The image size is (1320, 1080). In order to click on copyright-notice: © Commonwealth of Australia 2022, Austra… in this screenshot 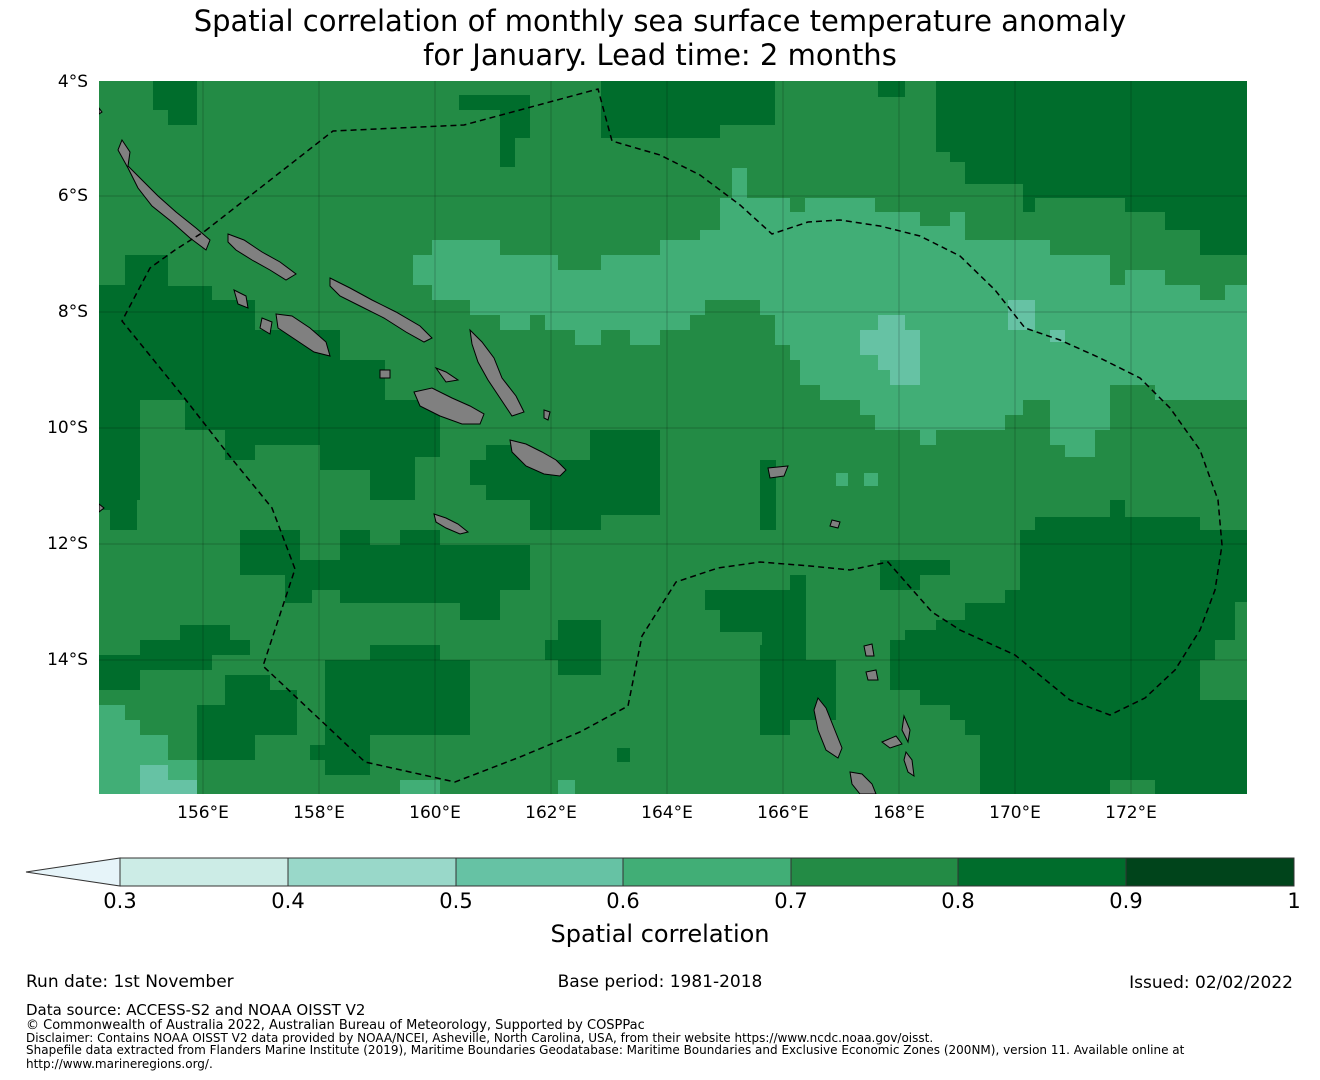, I will do `click(335, 1025)`.